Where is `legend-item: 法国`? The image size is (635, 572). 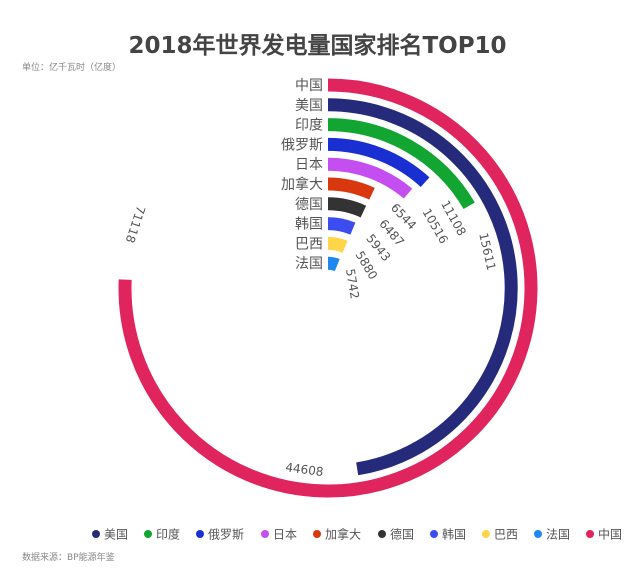
legend-item: 法国 is located at coordinates (558, 535).